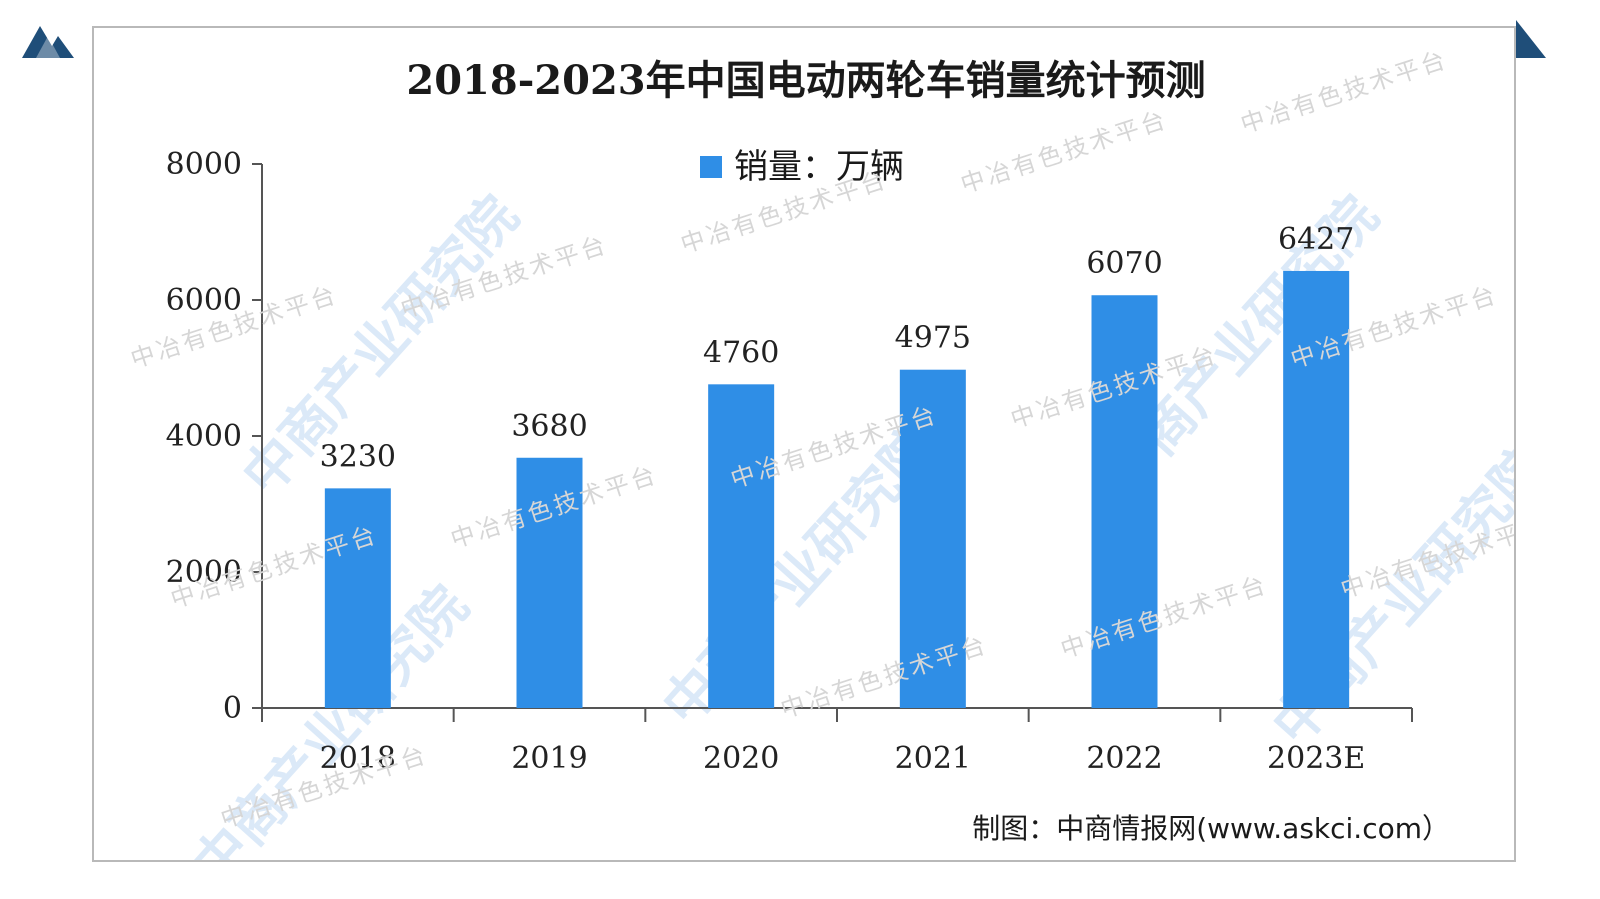 The height and width of the screenshot is (899, 1600). I want to click on data-label-2018: 3230, so click(358, 456).